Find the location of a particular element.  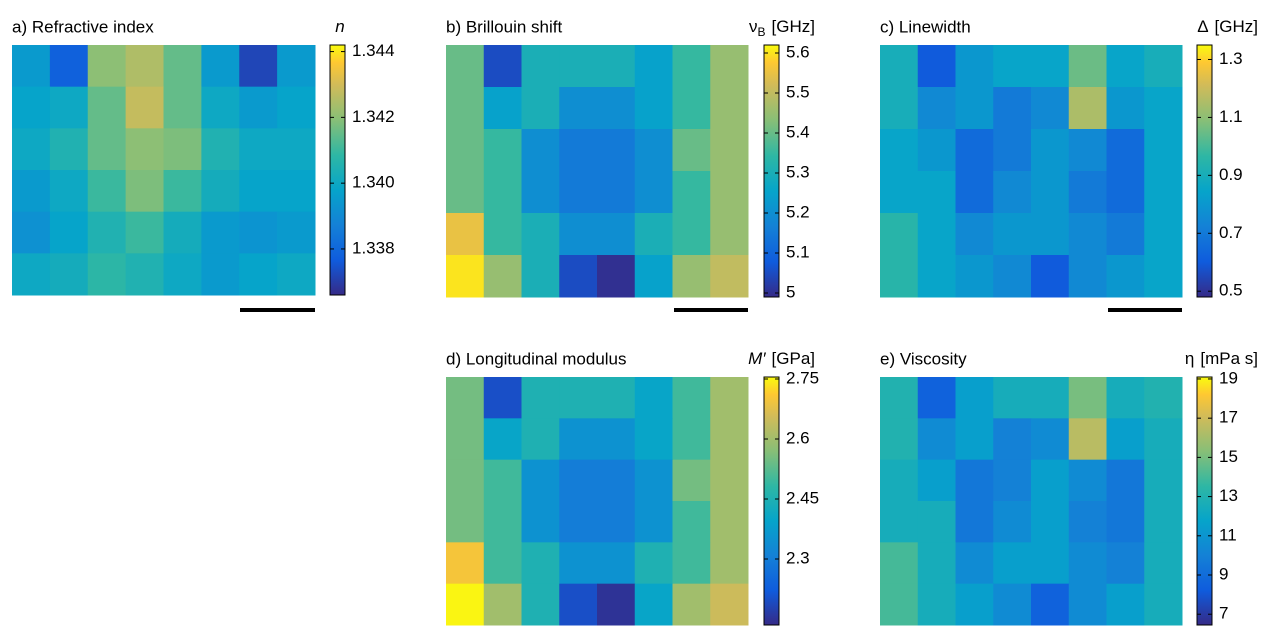

colorbar-tick-label: 5 is located at coordinates (790, 291).